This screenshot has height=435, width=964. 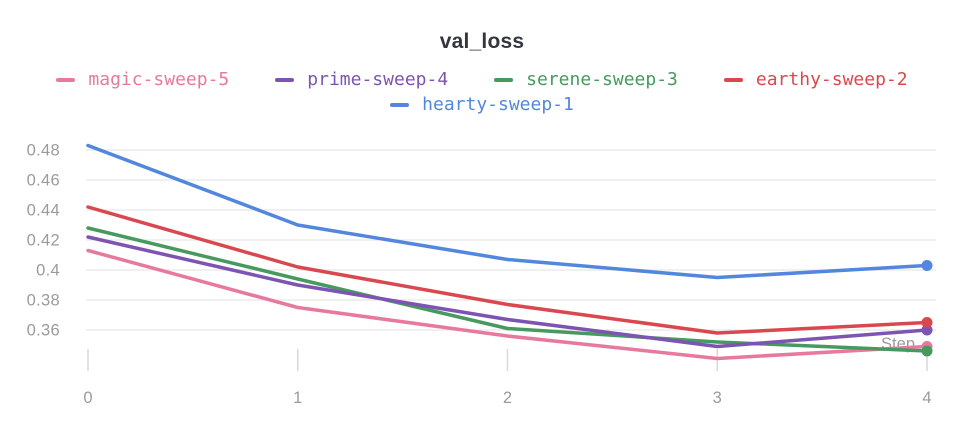 What do you see at coordinates (926, 398) in the screenshot?
I see `x-tick-label: 4` at bounding box center [926, 398].